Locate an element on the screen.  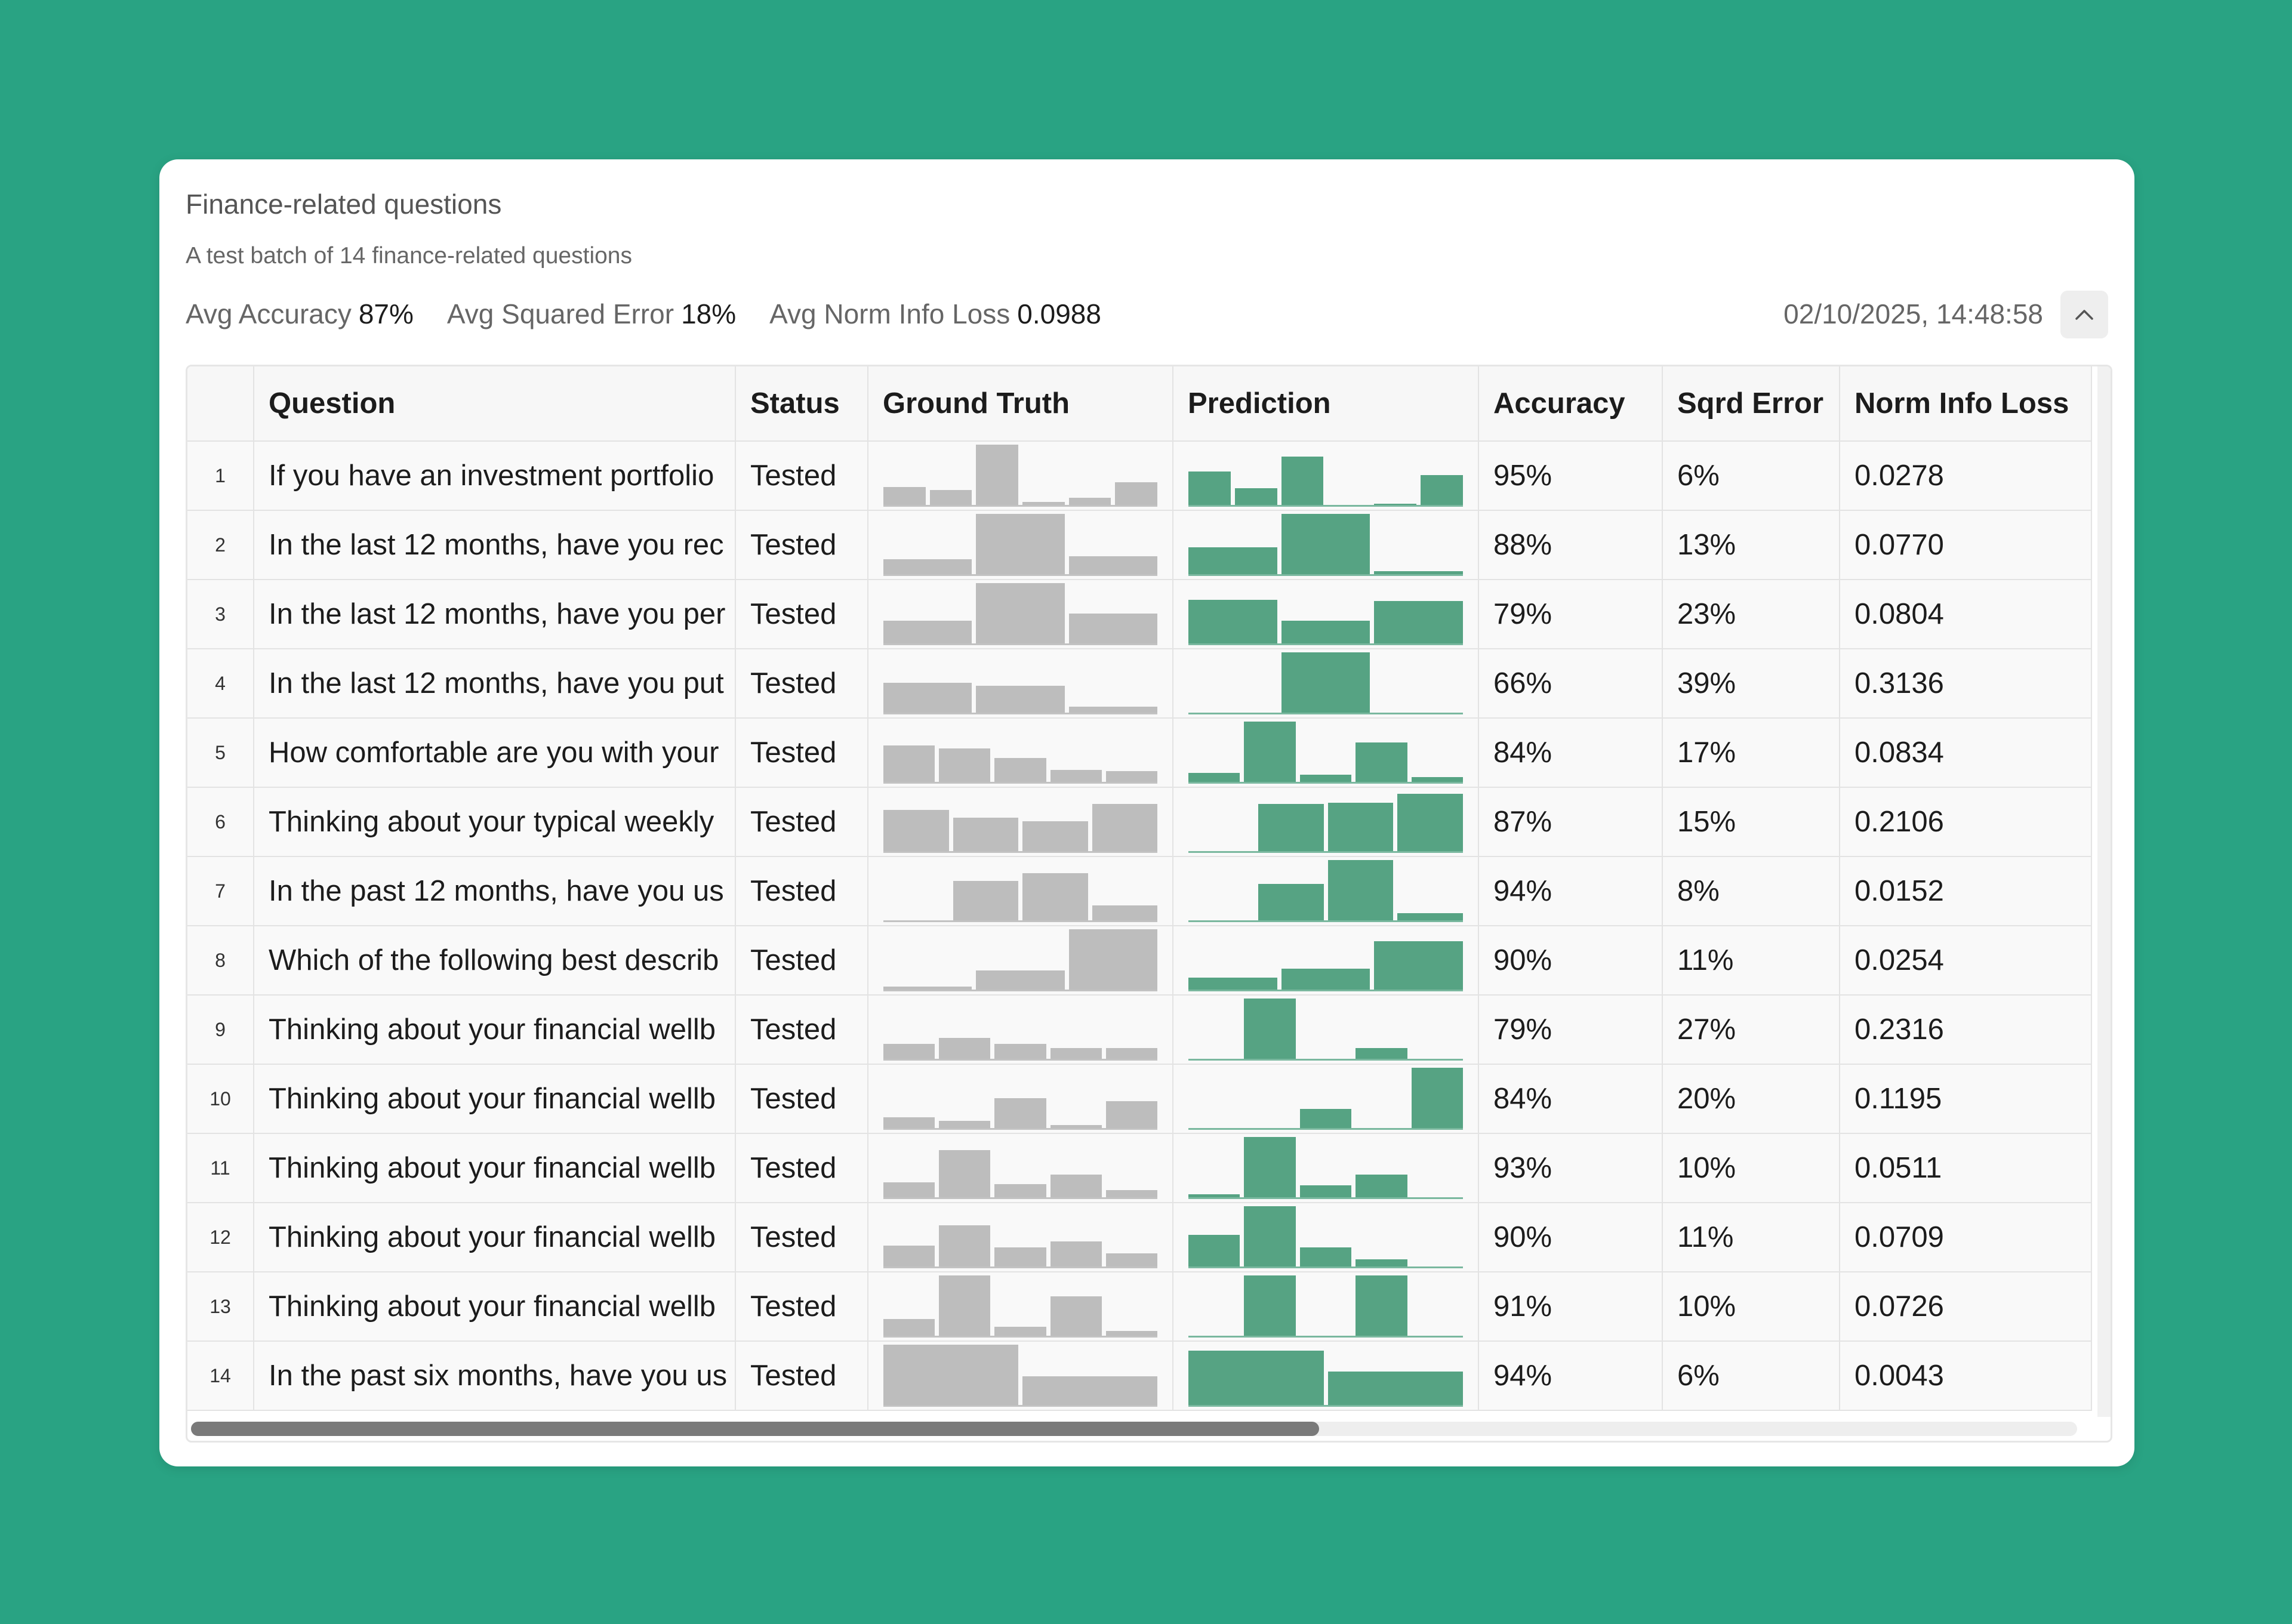
collapse-button is located at coordinates (2084, 314).